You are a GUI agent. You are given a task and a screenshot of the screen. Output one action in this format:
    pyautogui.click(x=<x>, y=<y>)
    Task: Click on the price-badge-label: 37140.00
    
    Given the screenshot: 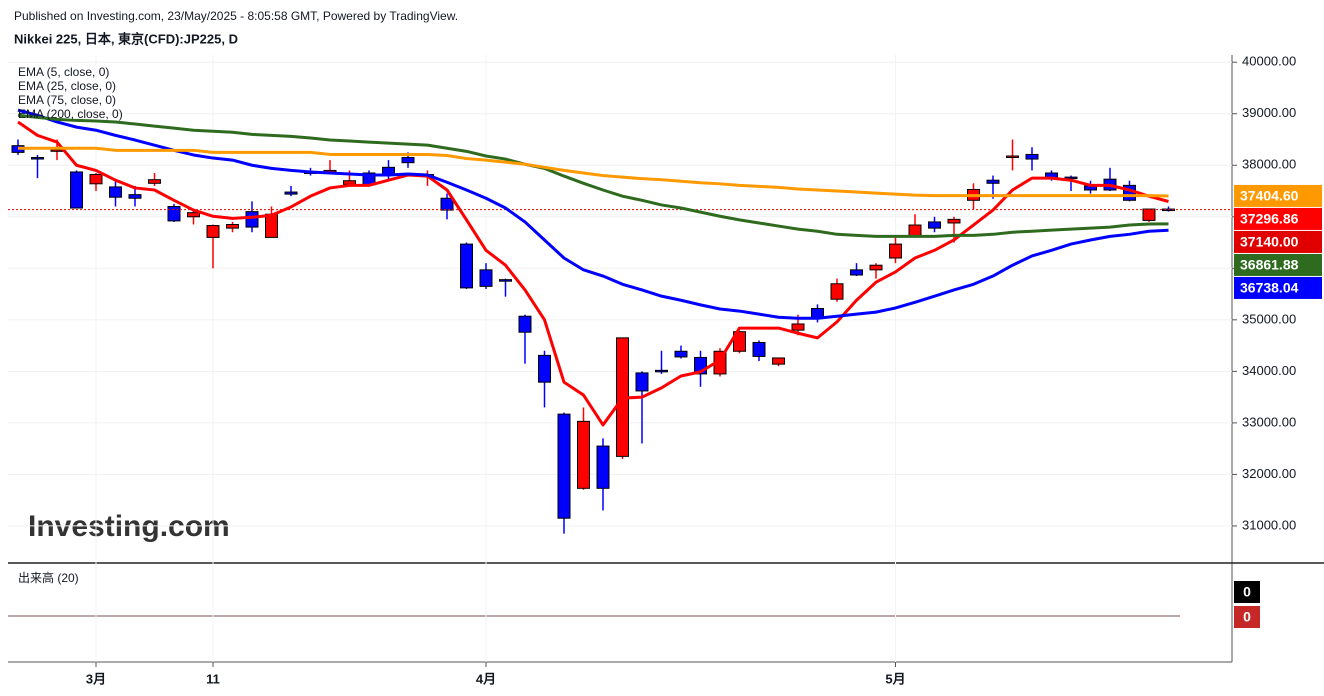 What is the action you would take?
    pyautogui.click(x=1269, y=242)
    